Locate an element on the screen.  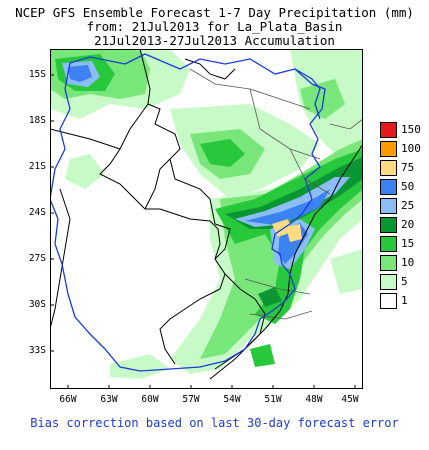
basin-boundary-east is located at coordinates (307, 94).